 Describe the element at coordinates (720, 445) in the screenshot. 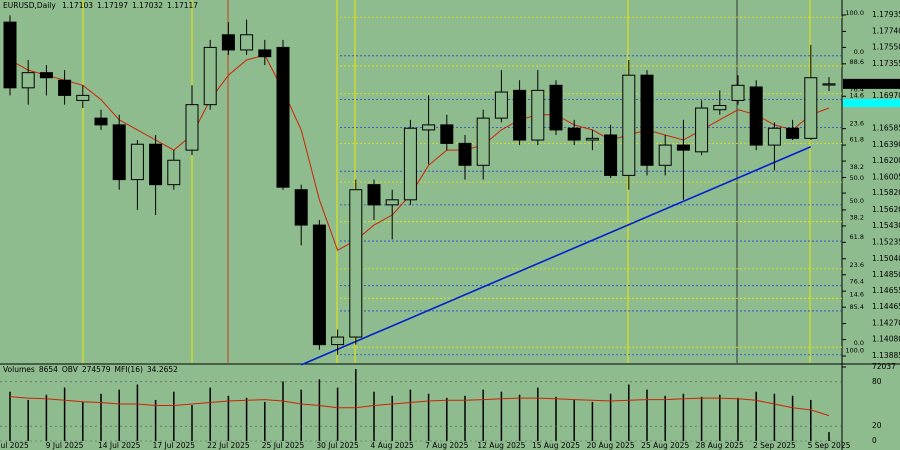

I see `x-tick-label: 28 Aug 2025` at that location.